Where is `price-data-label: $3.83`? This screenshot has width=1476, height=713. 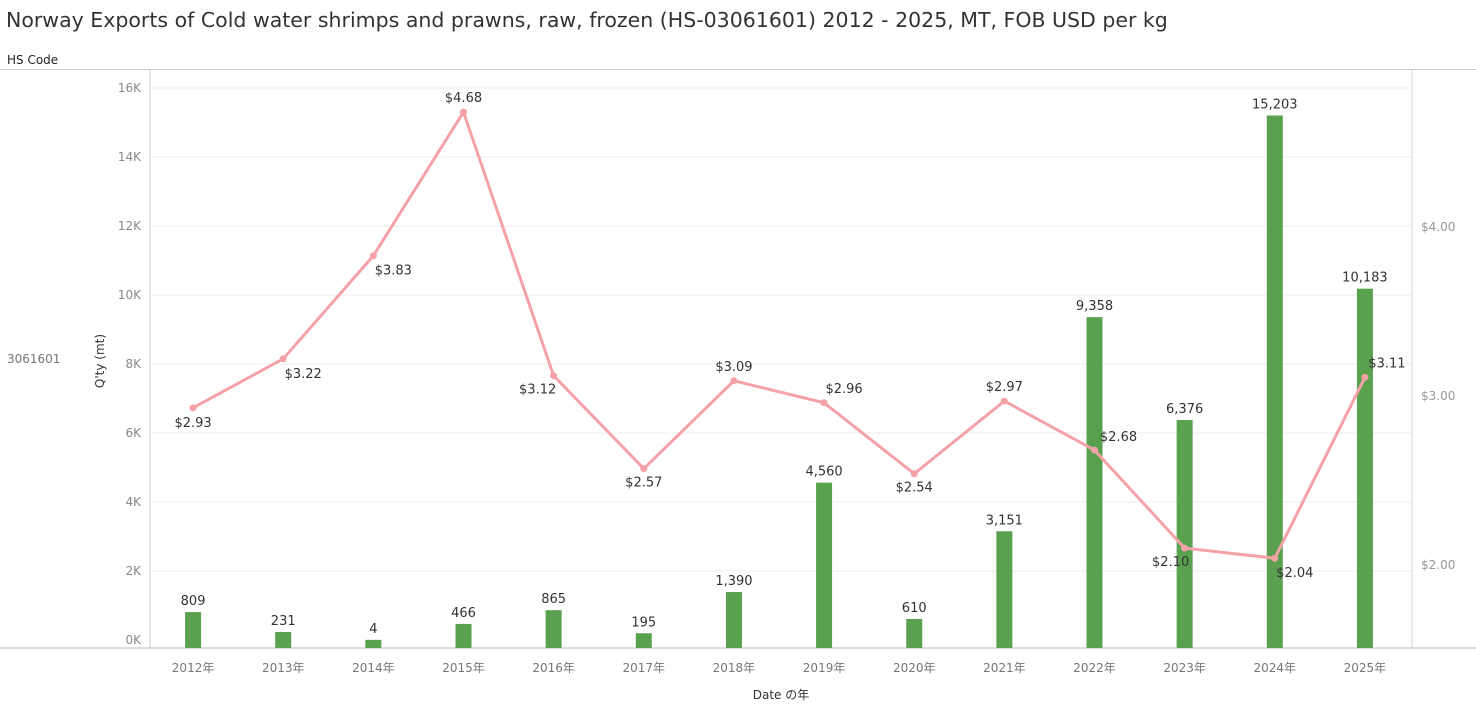 price-data-label: $3.83 is located at coordinates (393, 271).